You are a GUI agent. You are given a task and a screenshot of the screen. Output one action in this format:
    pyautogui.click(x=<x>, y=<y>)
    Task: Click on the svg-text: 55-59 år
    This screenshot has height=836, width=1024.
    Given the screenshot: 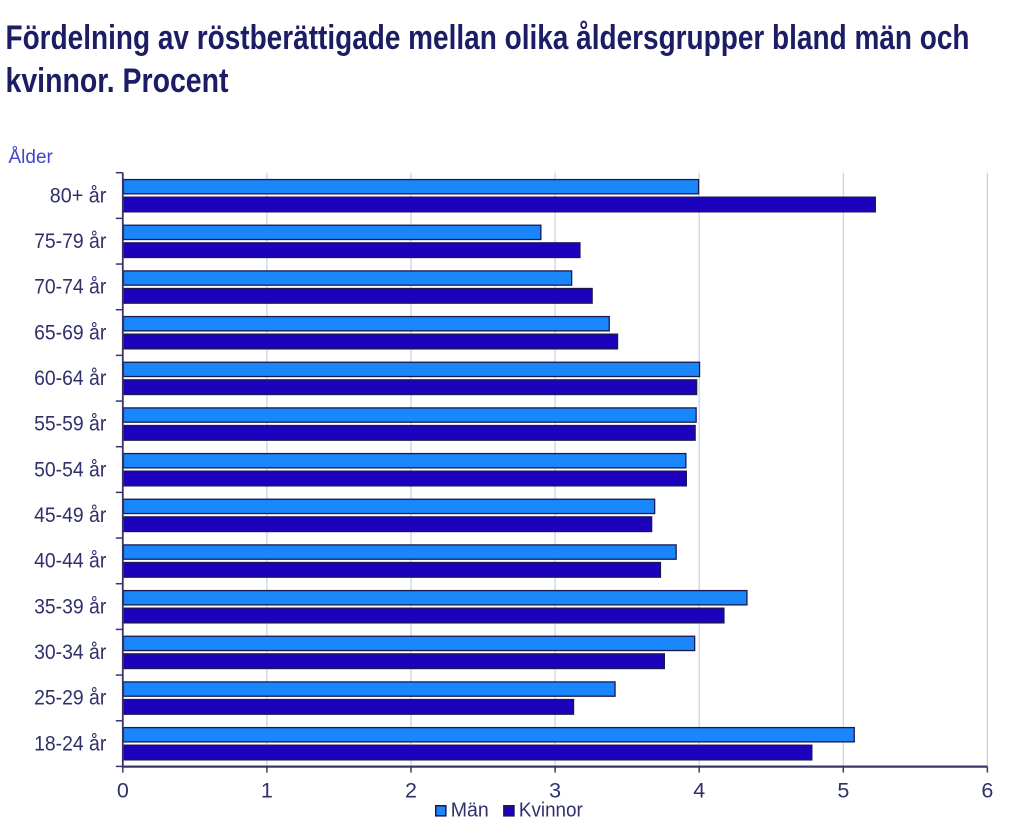 What is the action you would take?
    pyautogui.click(x=70, y=424)
    